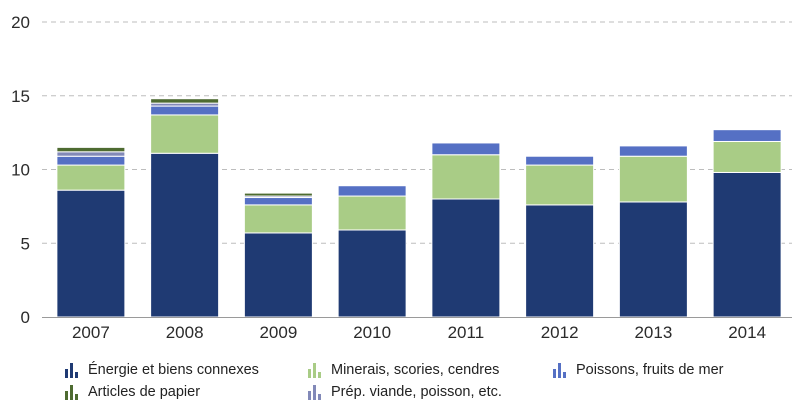  I want to click on x-tick-label: 2014, so click(747, 332).